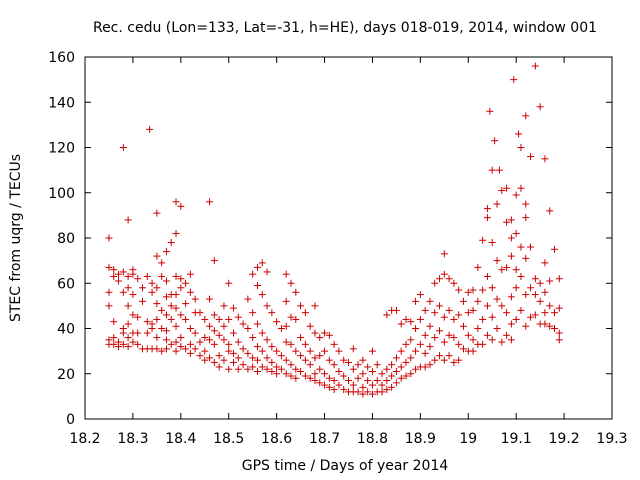 This screenshot has width=640, height=480. I want to click on y-tick-label: 100, so click(61, 194).